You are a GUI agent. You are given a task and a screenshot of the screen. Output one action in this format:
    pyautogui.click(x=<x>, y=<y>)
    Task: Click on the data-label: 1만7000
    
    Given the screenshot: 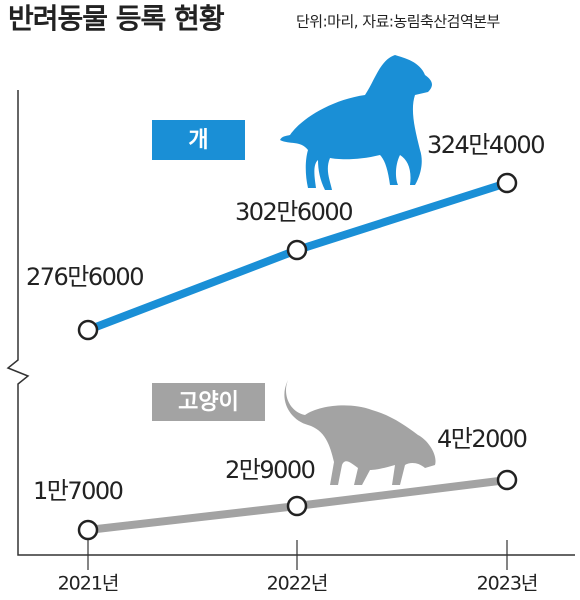 What is the action you would take?
    pyautogui.click(x=78, y=491)
    